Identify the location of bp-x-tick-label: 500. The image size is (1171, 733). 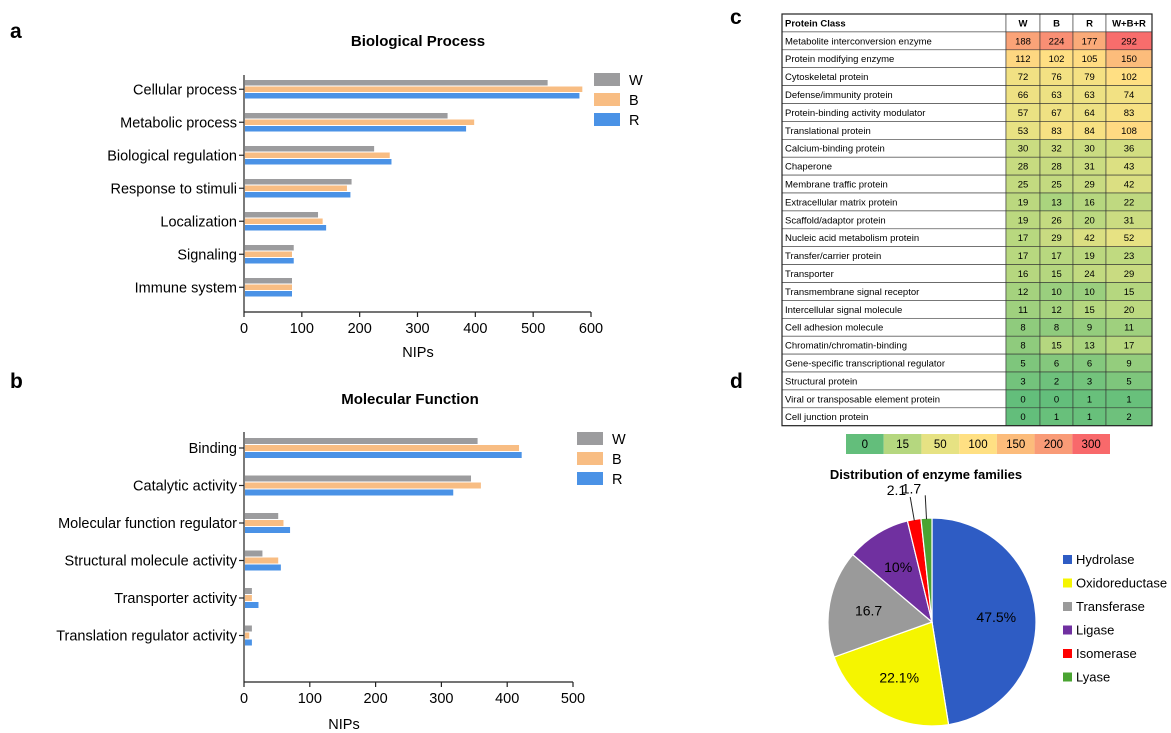
(533, 329).